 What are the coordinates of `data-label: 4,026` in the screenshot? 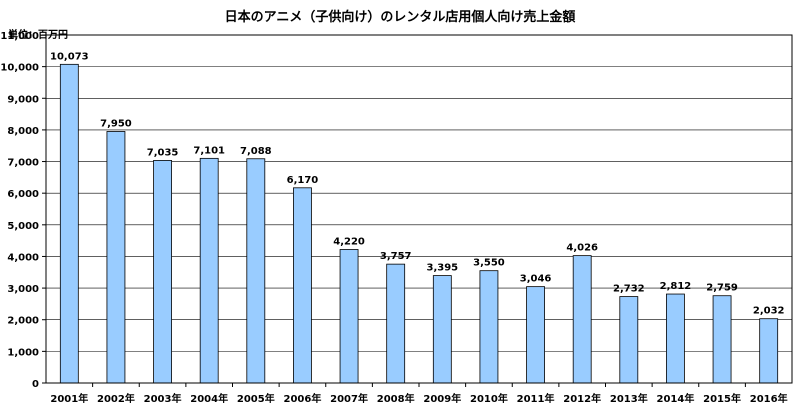 It's located at (582, 248).